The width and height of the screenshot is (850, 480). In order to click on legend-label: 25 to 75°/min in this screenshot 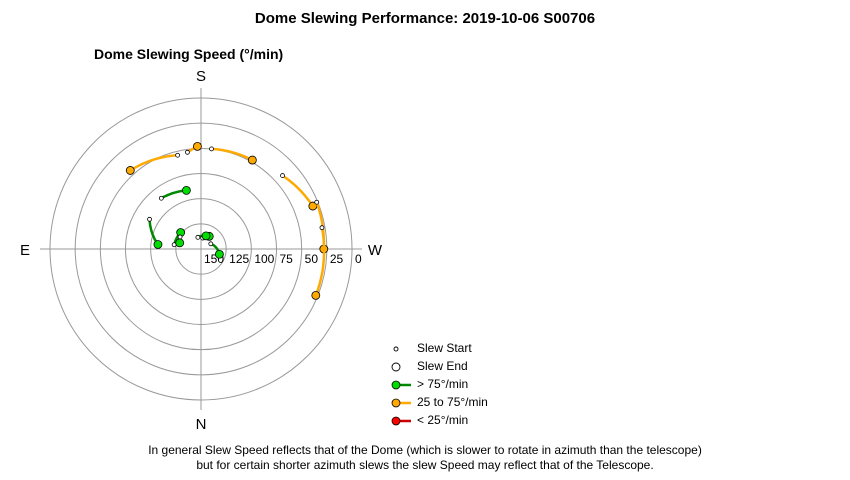, I will do `click(452, 402)`.